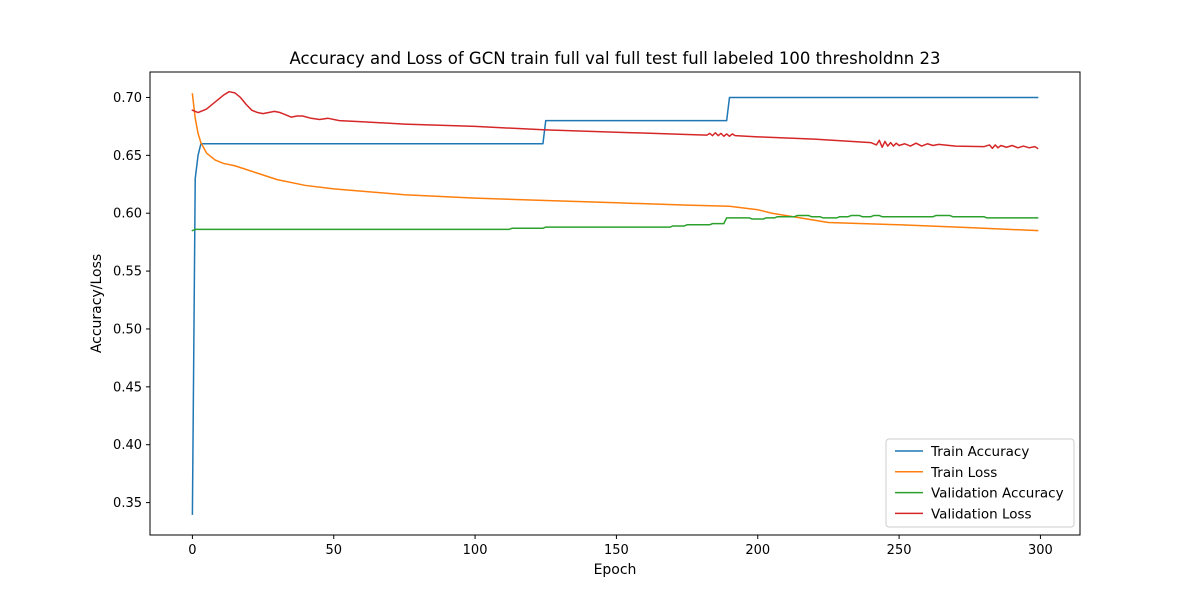 Image resolution: width=1200 pixels, height=605 pixels. What do you see at coordinates (97, 303) in the screenshot?
I see `y-axis-label: Accuracy/Loss` at bounding box center [97, 303].